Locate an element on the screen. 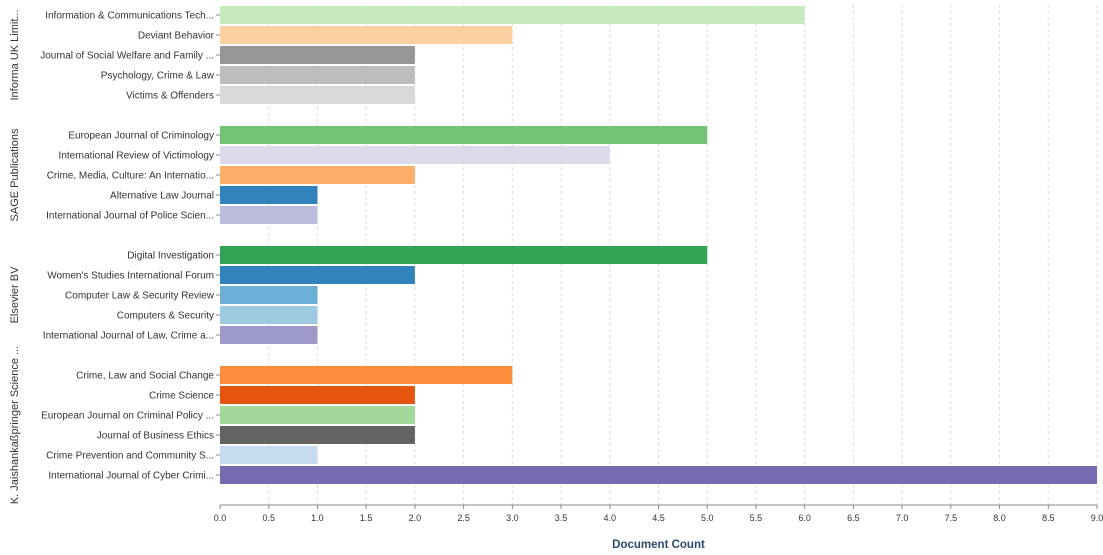 This screenshot has height=555, width=1103. x-tick-label: 2.5 is located at coordinates (463, 518).